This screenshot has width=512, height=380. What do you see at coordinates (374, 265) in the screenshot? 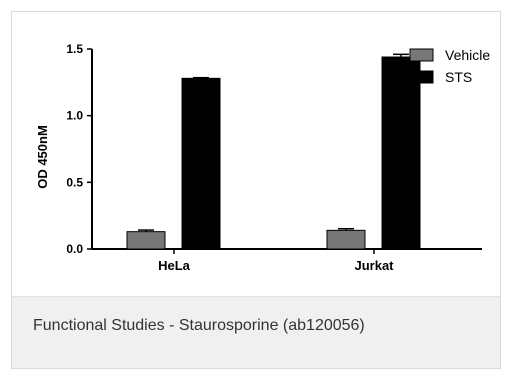
I see `x-tick-label: Jurkat` at bounding box center [374, 265].